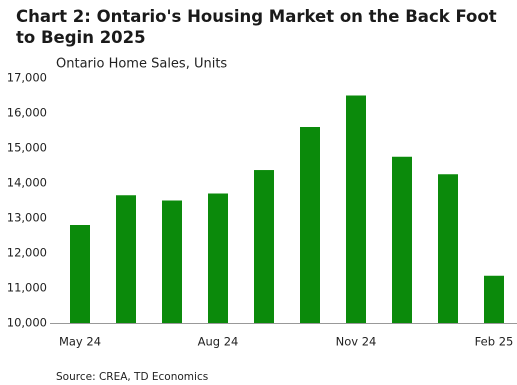 This screenshot has height=385, width=517. What do you see at coordinates (356, 342) in the screenshot?
I see `x-tick-label: Nov 24` at bounding box center [356, 342].